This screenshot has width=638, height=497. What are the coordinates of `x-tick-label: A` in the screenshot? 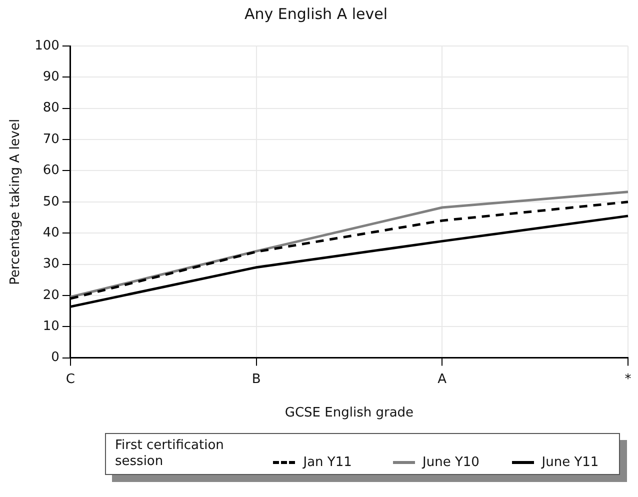 It's located at (442, 379).